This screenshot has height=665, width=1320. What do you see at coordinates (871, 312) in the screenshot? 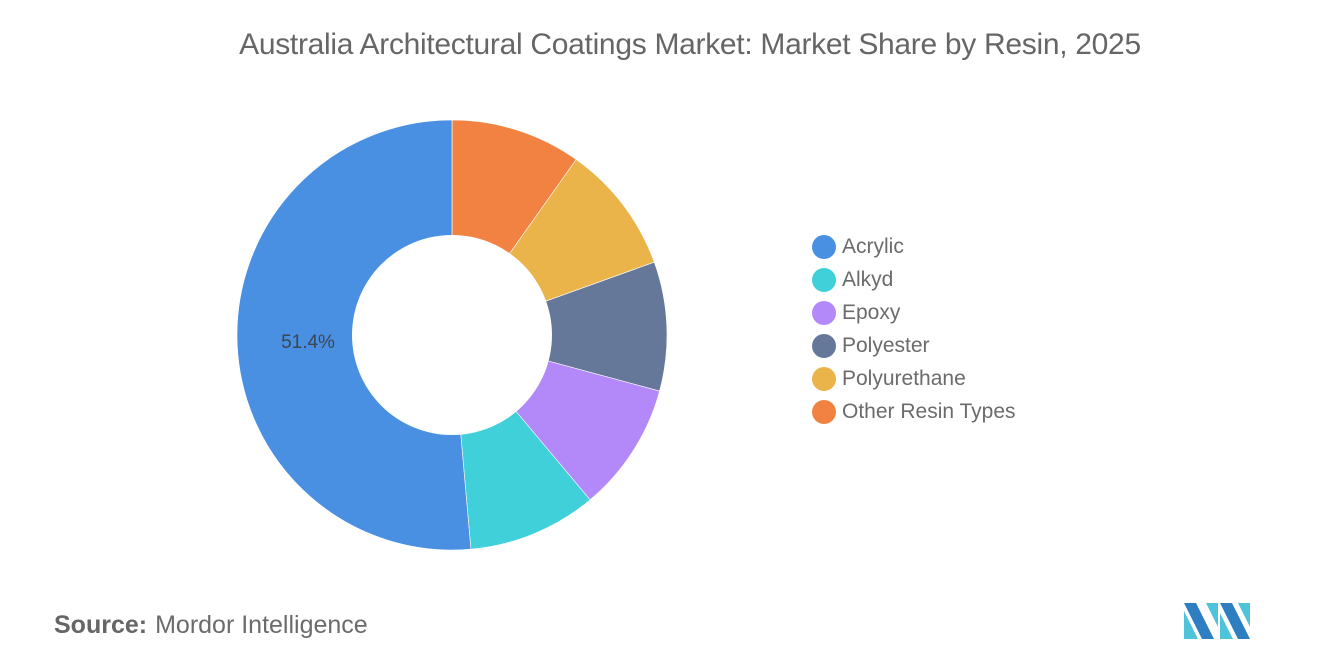
I see `legend-label: Epoxy` at bounding box center [871, 312].